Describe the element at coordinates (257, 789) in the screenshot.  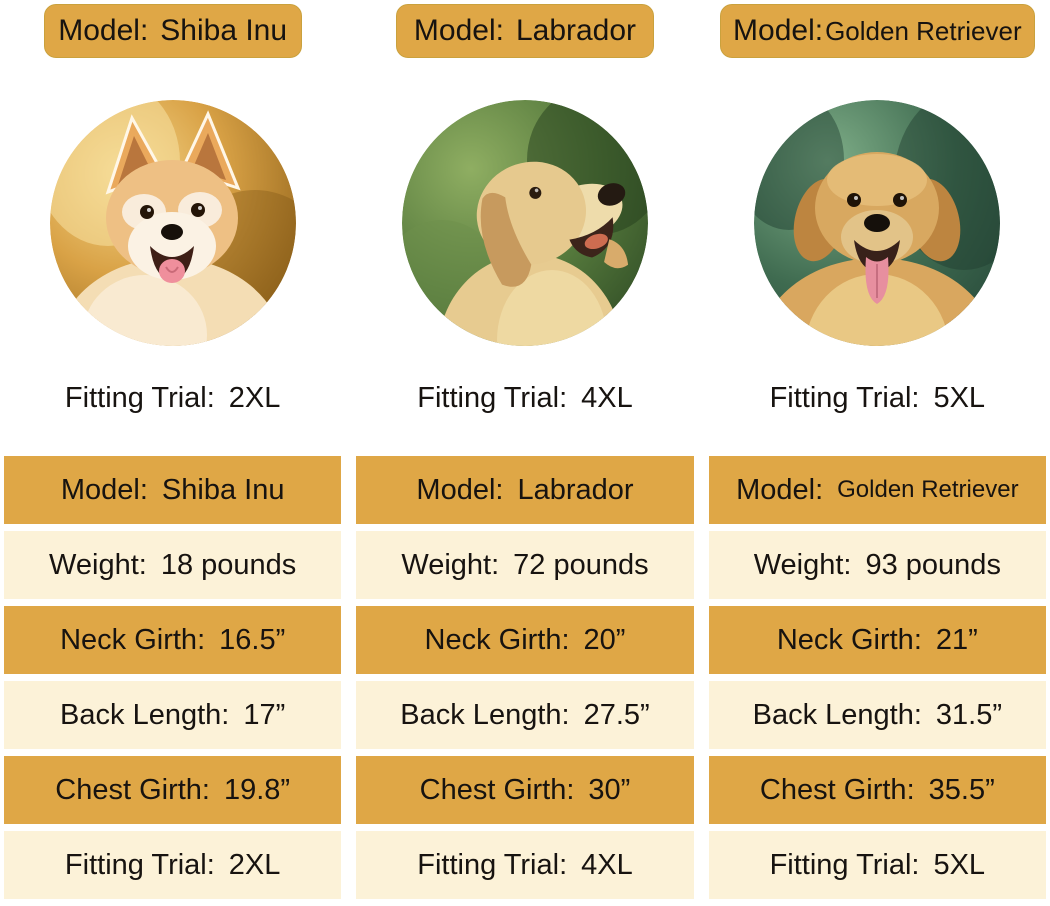
I see `row-value: 19.8”` at that location.